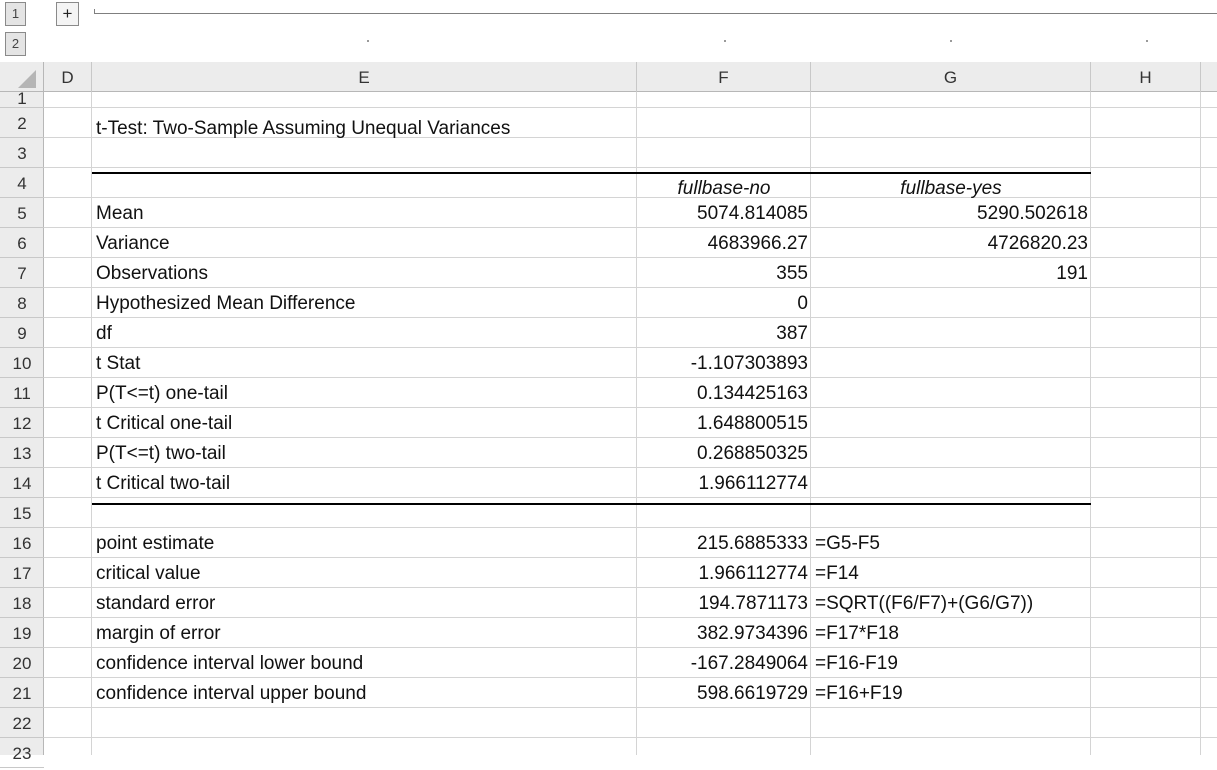 This screenshot has height=770, width=1217. I want to click on row-header-8: 8, so click(22, 303).